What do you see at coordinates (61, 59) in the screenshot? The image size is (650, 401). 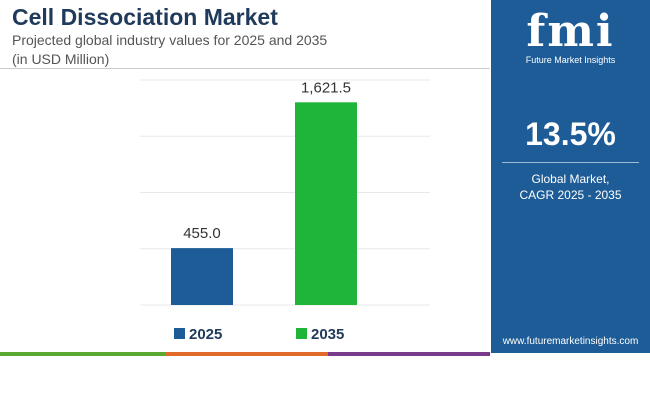 I see `subtitle-line-2: (in USD Million)` at bounding box center [61, 59].